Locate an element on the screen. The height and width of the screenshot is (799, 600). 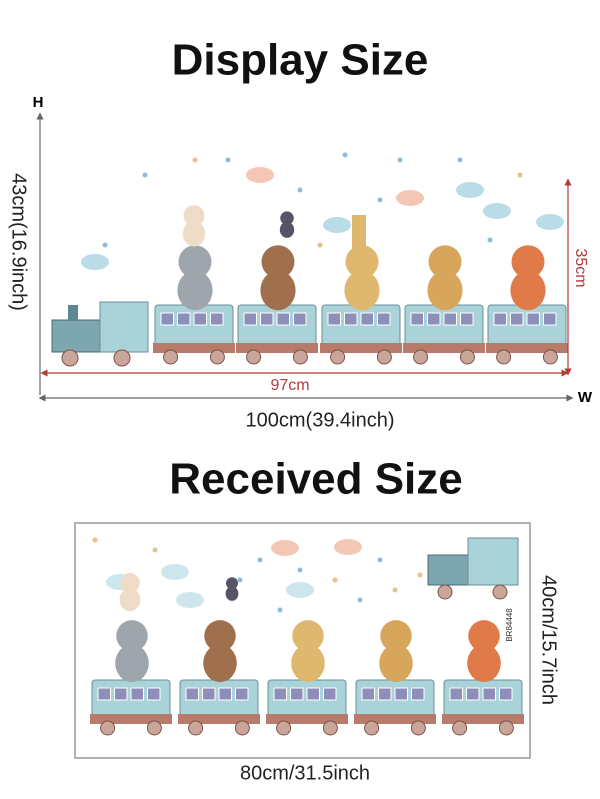
sheet-width-label: 80cm/31.5inch is located at coordinates (305, 773).